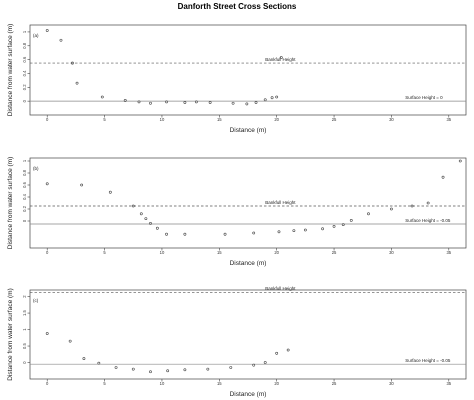  What do you see at coordinates (24, 87) in the screenshot?
I see `y-tick-label-a: 0.2` at bounding box center [24, 87].